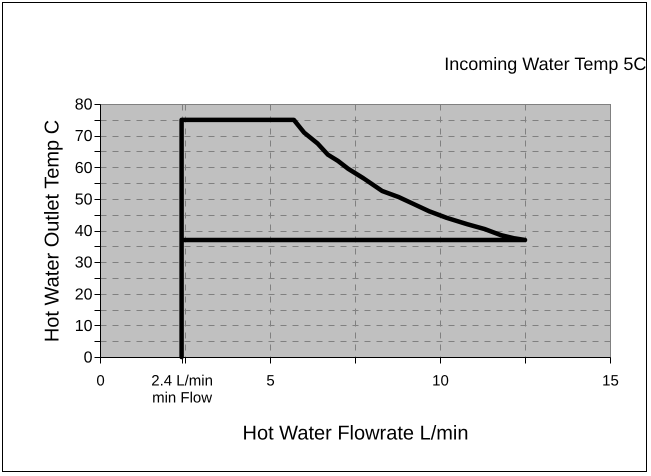 Image resolution: width=651 pixels, height=476 pixels. I want to click on y-tick-label: 80, so click(83, 105).